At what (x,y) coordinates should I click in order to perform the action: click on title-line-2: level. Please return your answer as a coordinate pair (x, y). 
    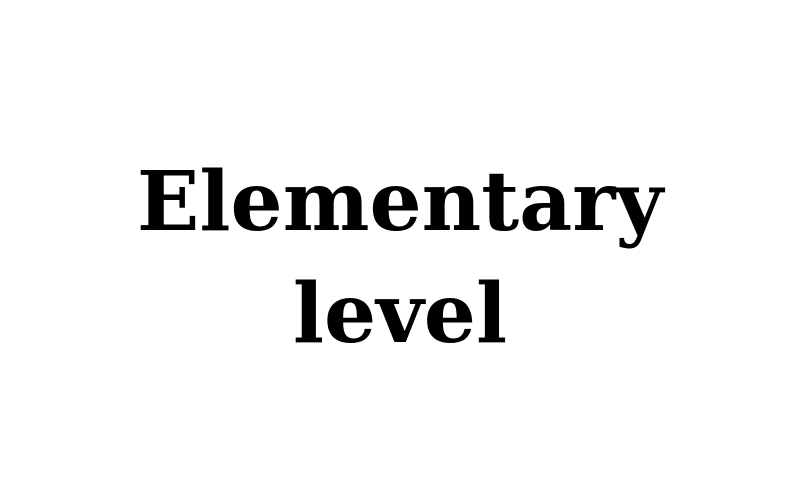
    Looking at the image, I should click on (400, 314).